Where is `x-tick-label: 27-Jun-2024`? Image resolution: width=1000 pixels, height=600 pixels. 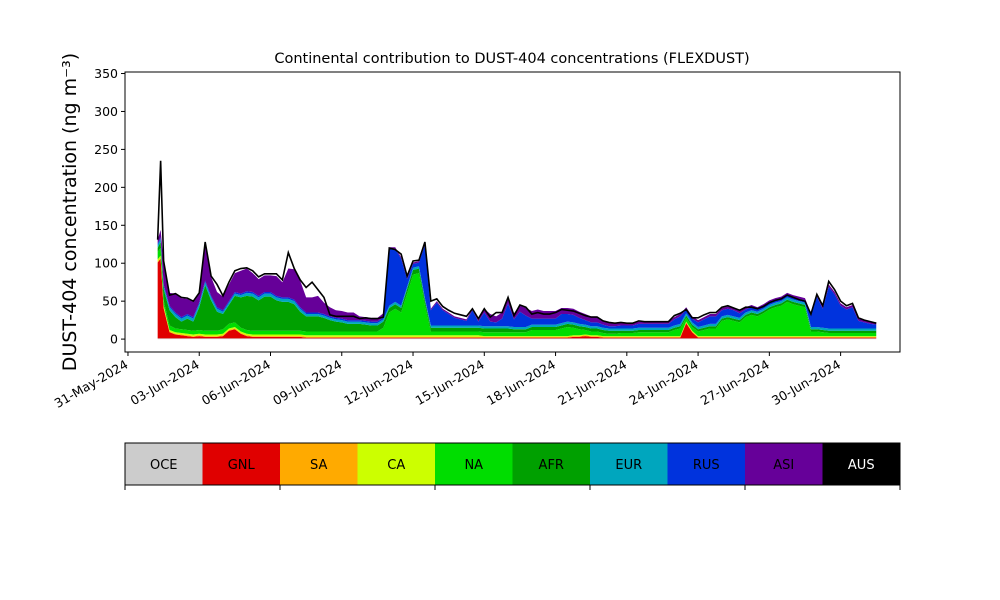
x-tick-label: 27-Jun-2024 is located at coordinates (735, 382).